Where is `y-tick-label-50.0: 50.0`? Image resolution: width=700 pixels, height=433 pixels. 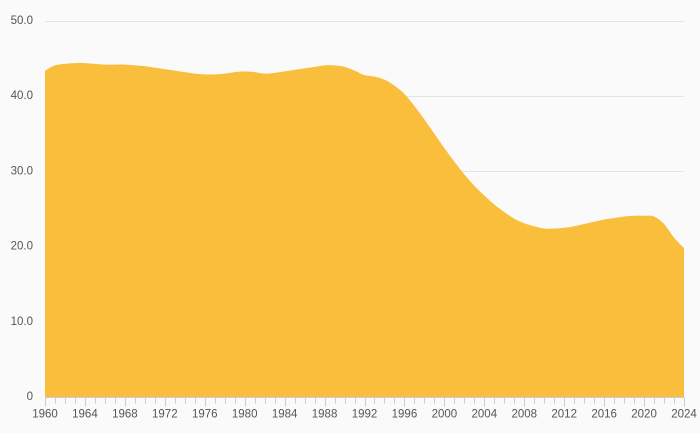 y-tick-label-50.0: 50.0 is located at coordinates (22, 21).